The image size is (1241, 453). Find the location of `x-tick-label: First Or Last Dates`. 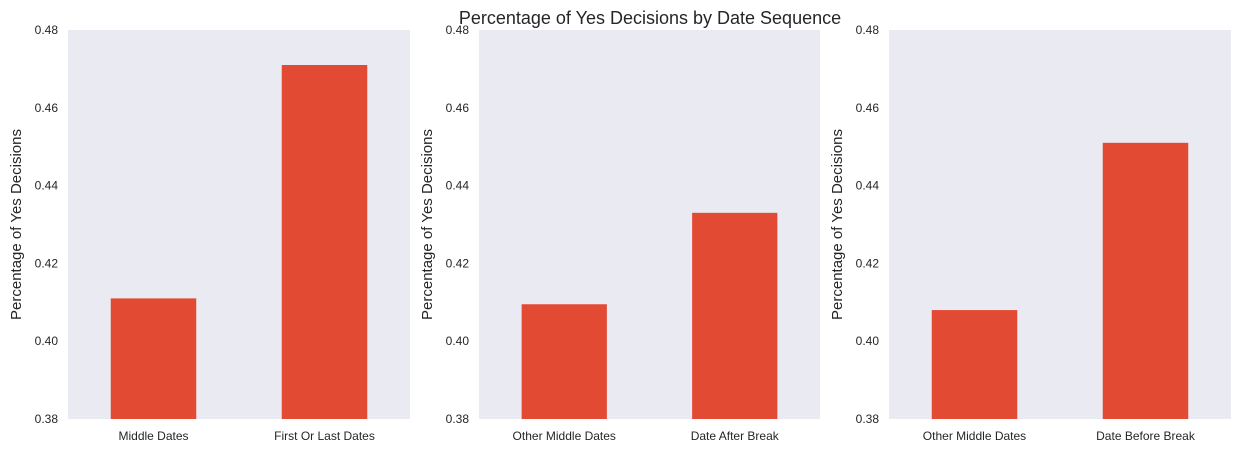

x-tick-label: First Or Last Dates is located at coordinates (324, 436).